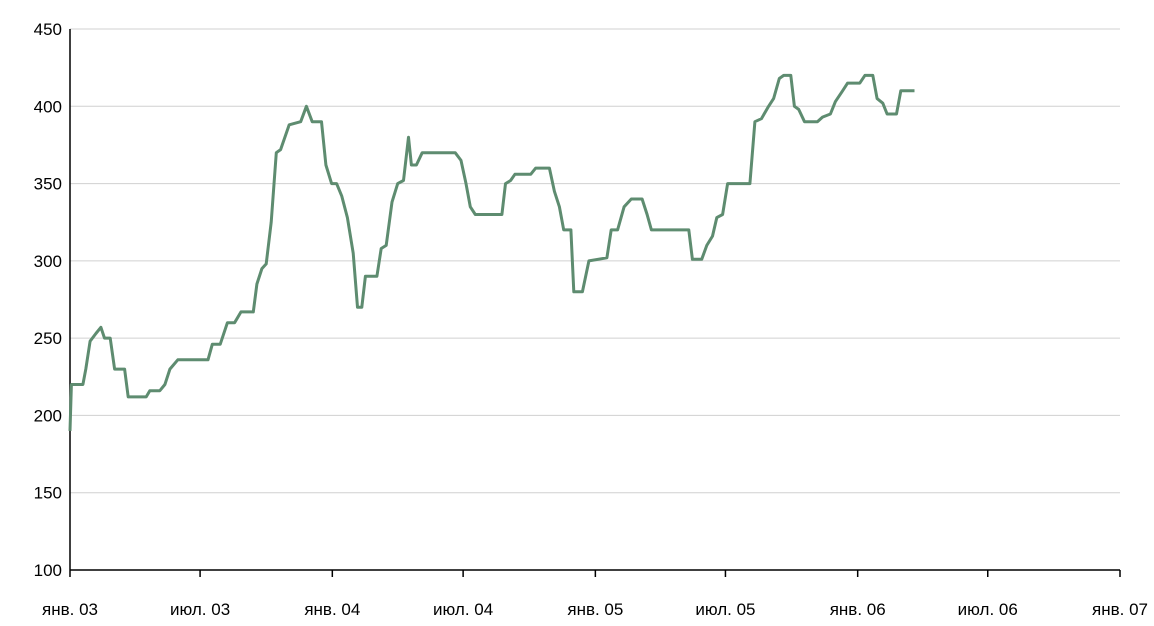 Image resolution: width=1154 pixels, height=626 pixels. I want to click on x-tick-label: янв. 03, so click(70, 609).